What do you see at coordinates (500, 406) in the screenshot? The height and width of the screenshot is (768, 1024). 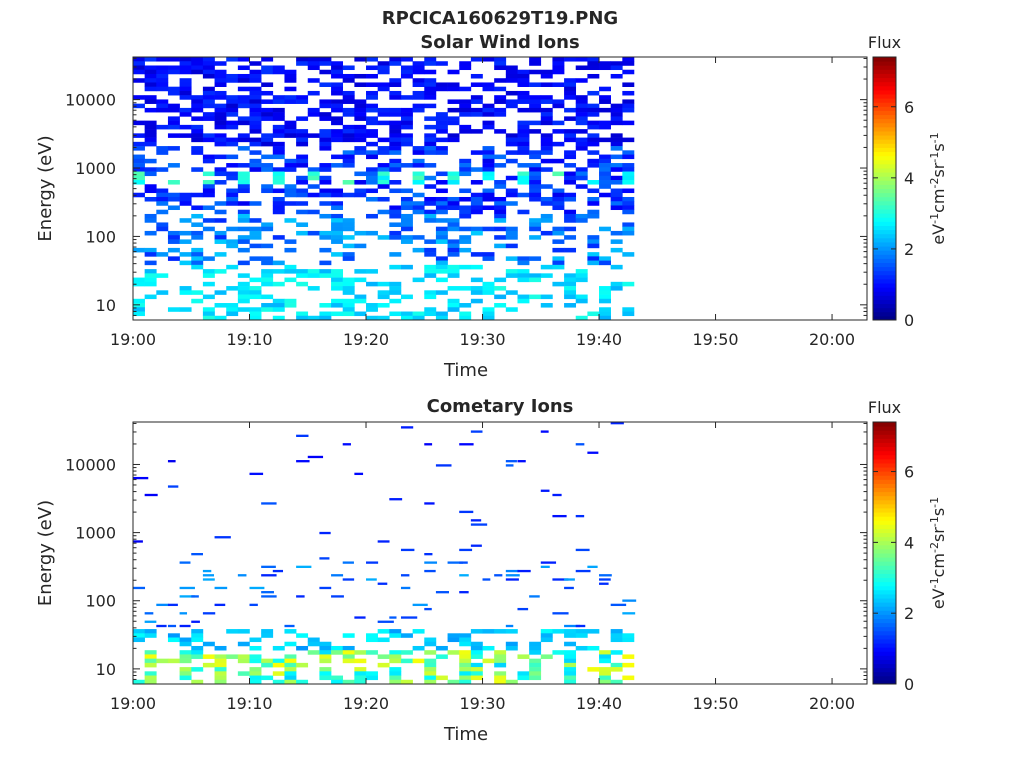 I see `panel-title: Cometary Ions` at bounding box center [500, 406].